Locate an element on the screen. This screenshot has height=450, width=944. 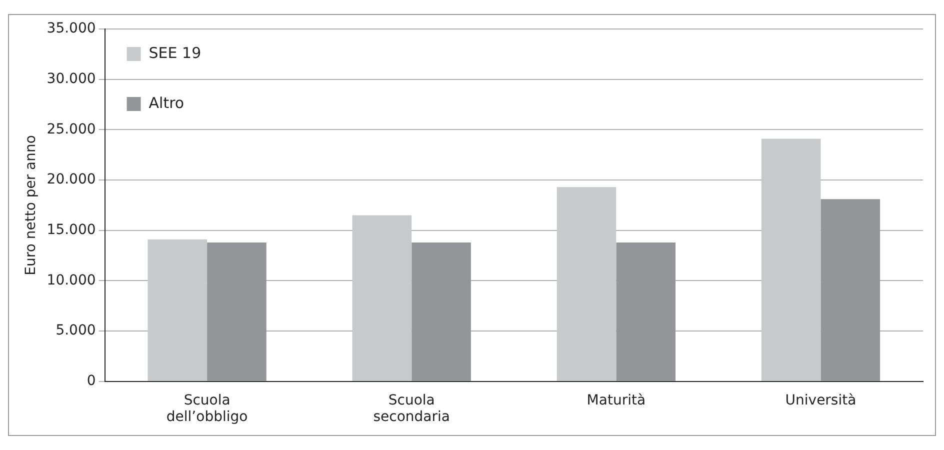
legend-label: SEE 19 is located at coordinates (175, 53).